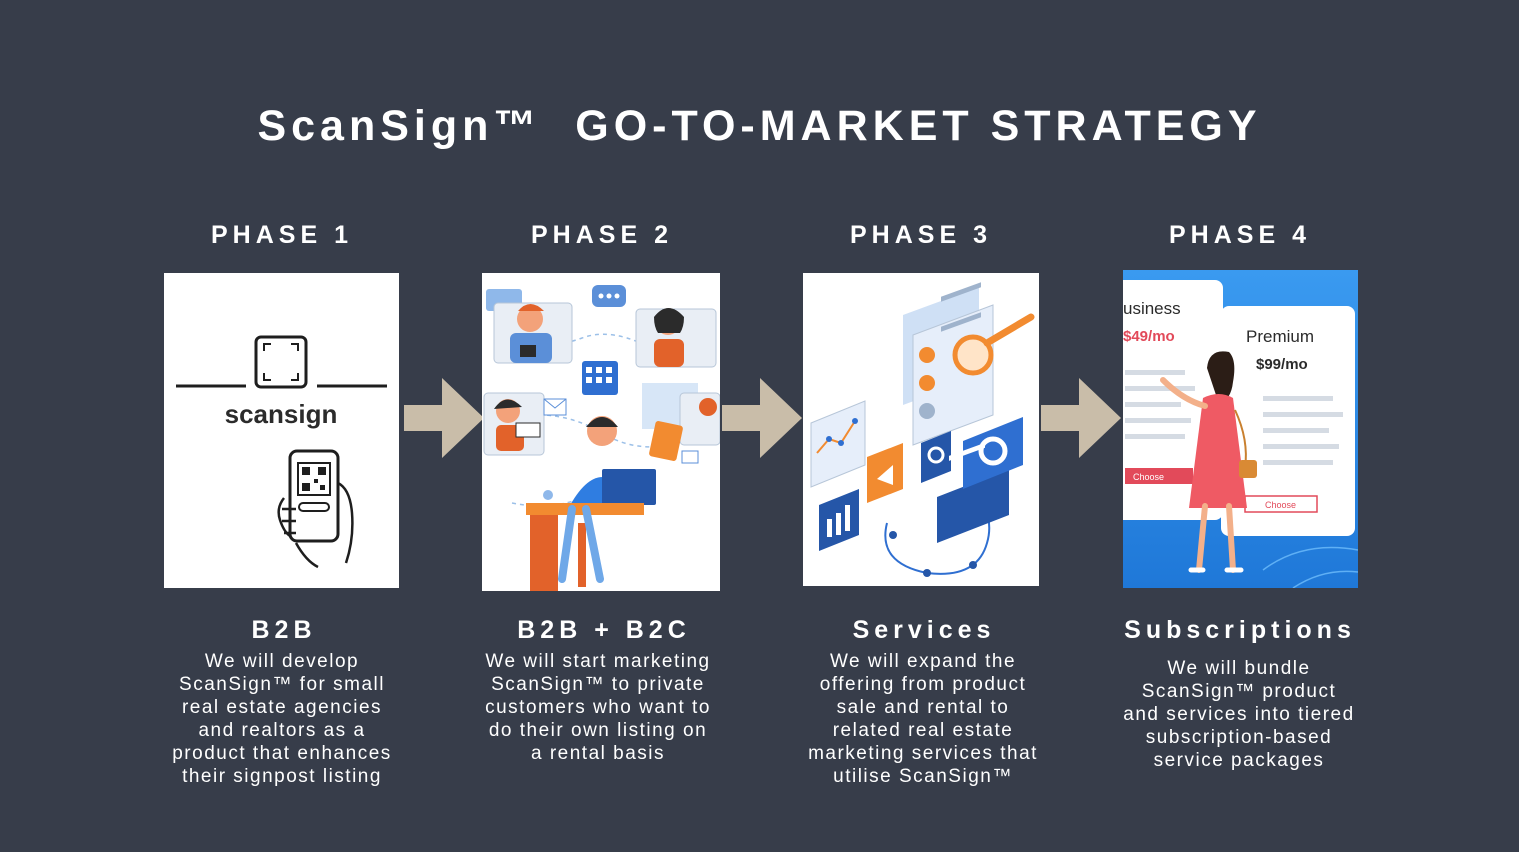 This screenshot has height=852, width=1519. I want to click on qr-phone-logo-icon: scansign, so click(281, 430).